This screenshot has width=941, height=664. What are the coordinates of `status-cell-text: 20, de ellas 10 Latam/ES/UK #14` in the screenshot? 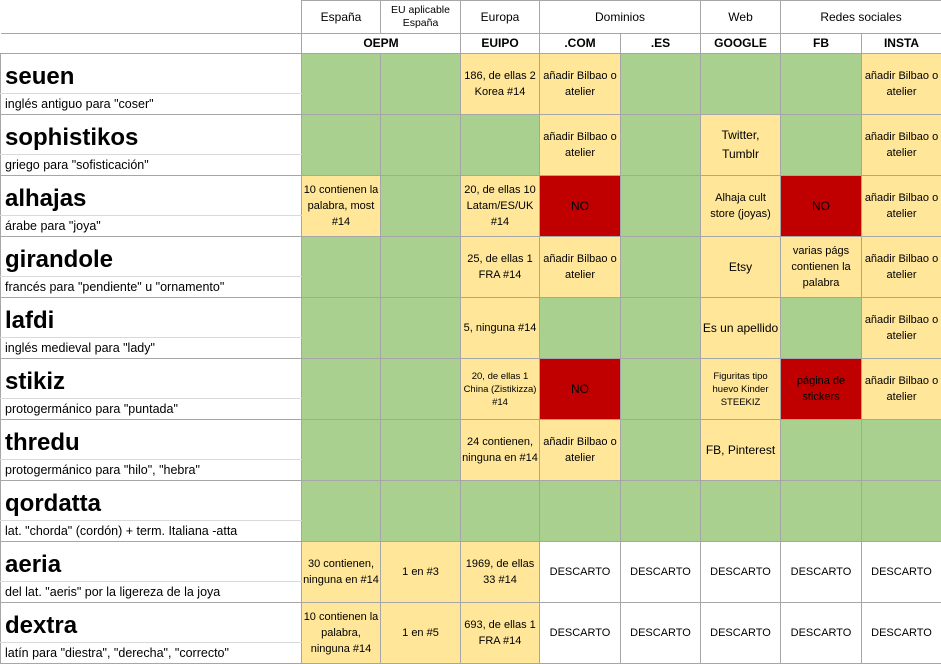 It's located at (500, 206).